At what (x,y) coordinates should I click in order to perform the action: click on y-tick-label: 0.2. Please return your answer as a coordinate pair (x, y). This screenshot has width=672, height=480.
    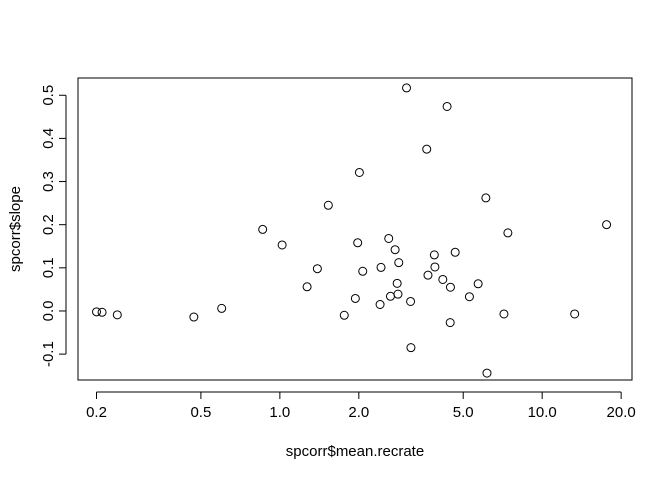
    Looking at the image, I should click on (48, 224).